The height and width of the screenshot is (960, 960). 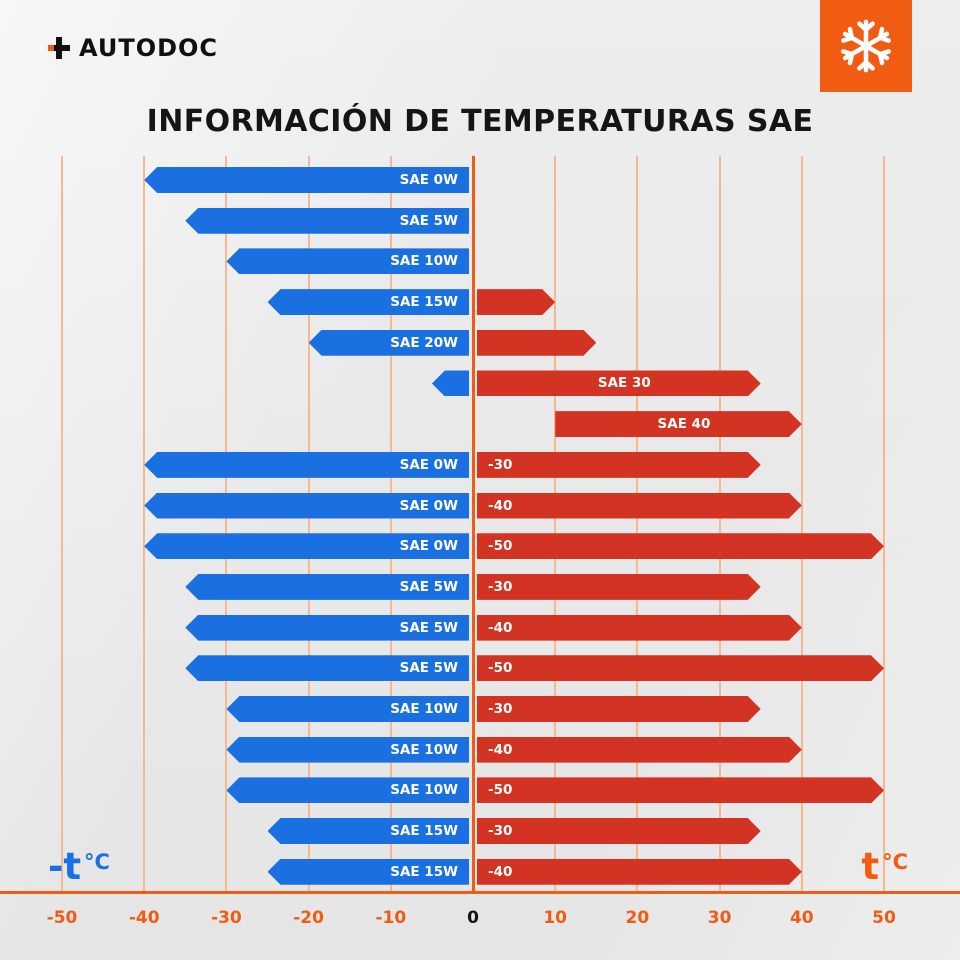 I want to click on right-axis-degree: °C, so click(x=895, y=862).